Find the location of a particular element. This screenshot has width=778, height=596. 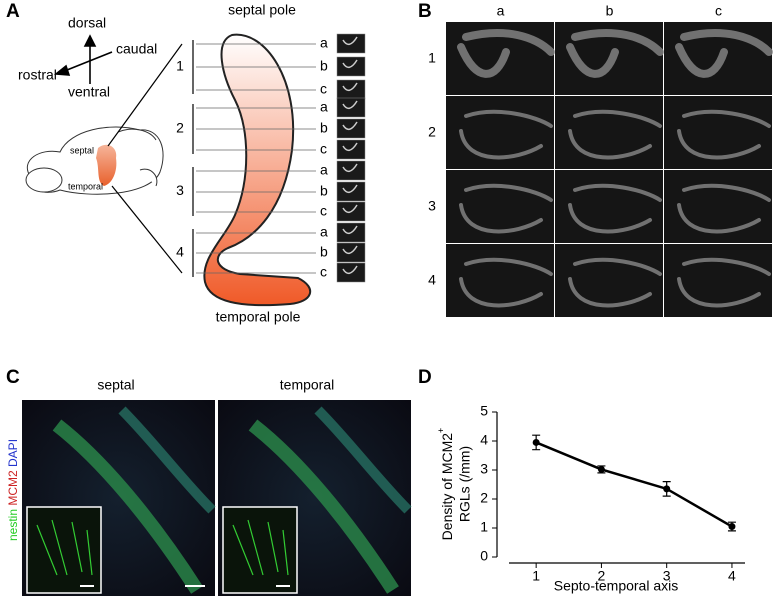

row-label: 4 is located at coordinates (432, 280).